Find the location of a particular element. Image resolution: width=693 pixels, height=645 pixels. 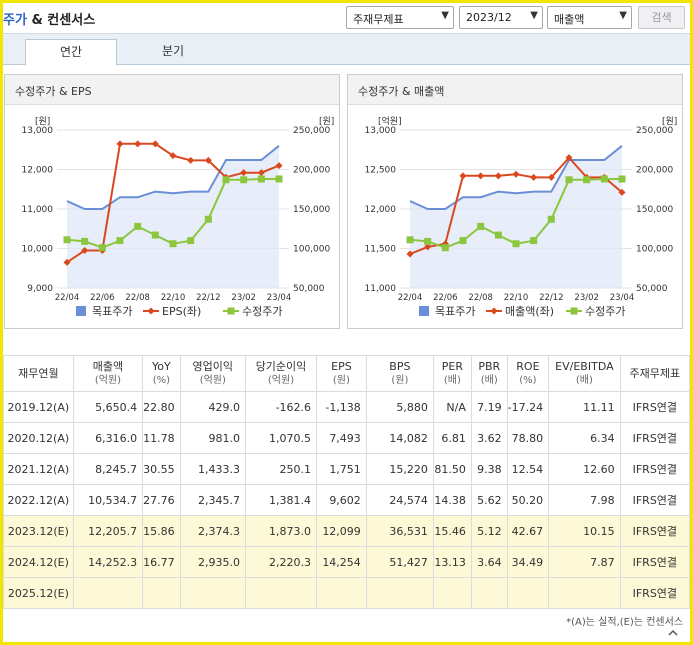

row-label: 2021.12(A) is located at coordinates (38, 469).